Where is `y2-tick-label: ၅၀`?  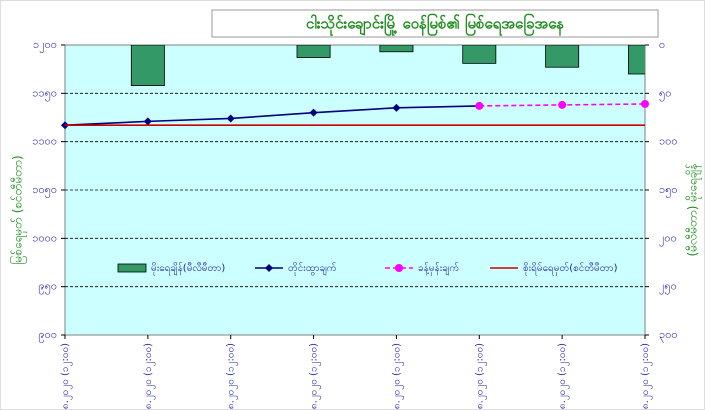 y2-tick-label: ၅၀ is located at coordinates (665, 93).